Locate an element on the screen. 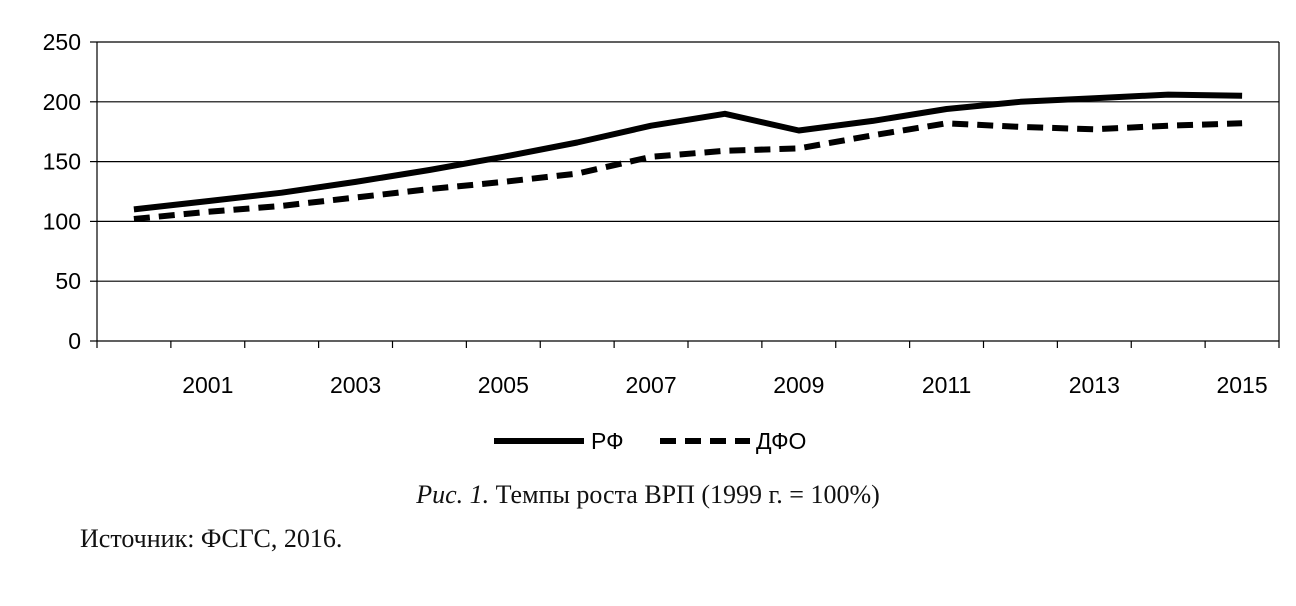  legend-label-rf: РФ is located at coordinates (607, 441).